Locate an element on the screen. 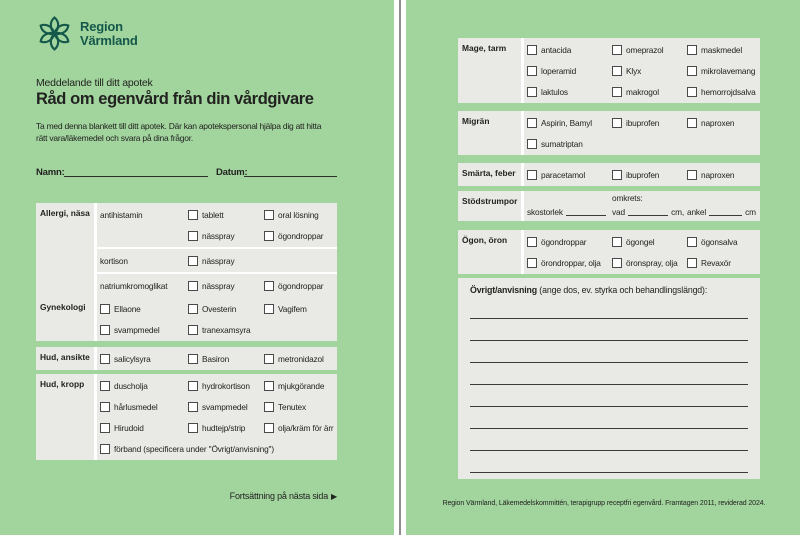  checkbox-item: mjukgörande is located at coordinates (299, 385).